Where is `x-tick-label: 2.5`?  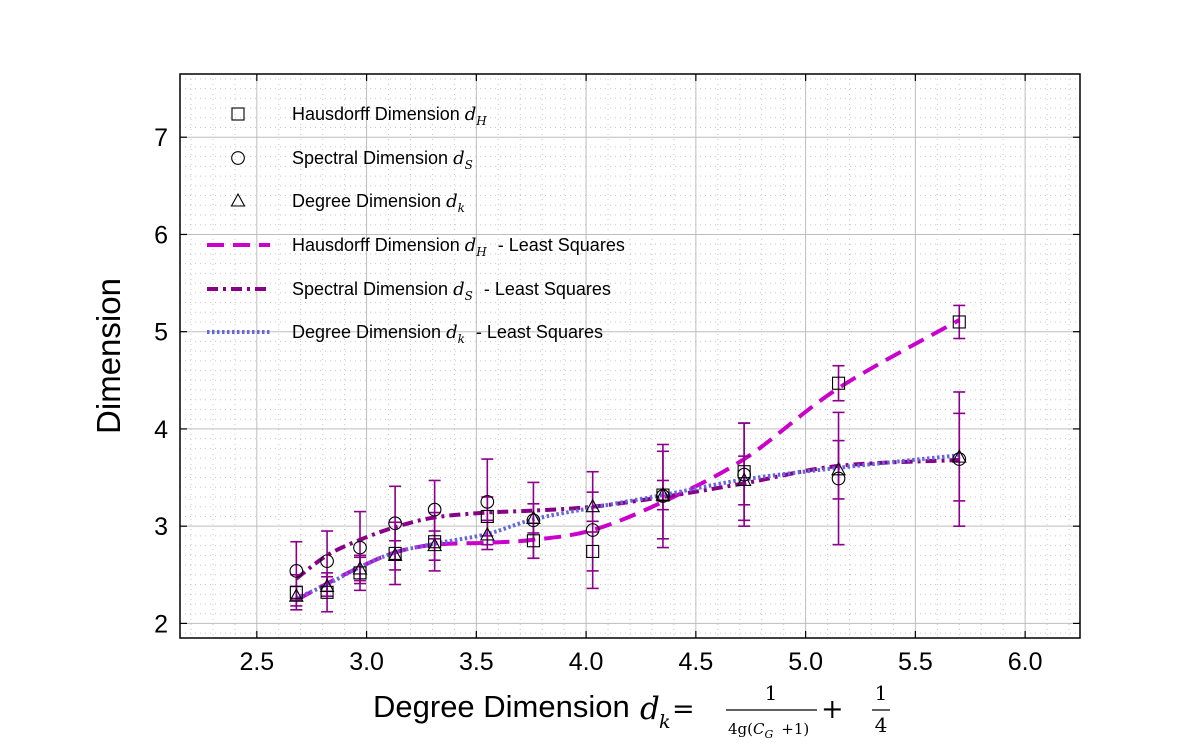
x-tick-label: 2.5 is located at coordinates (256, 662).